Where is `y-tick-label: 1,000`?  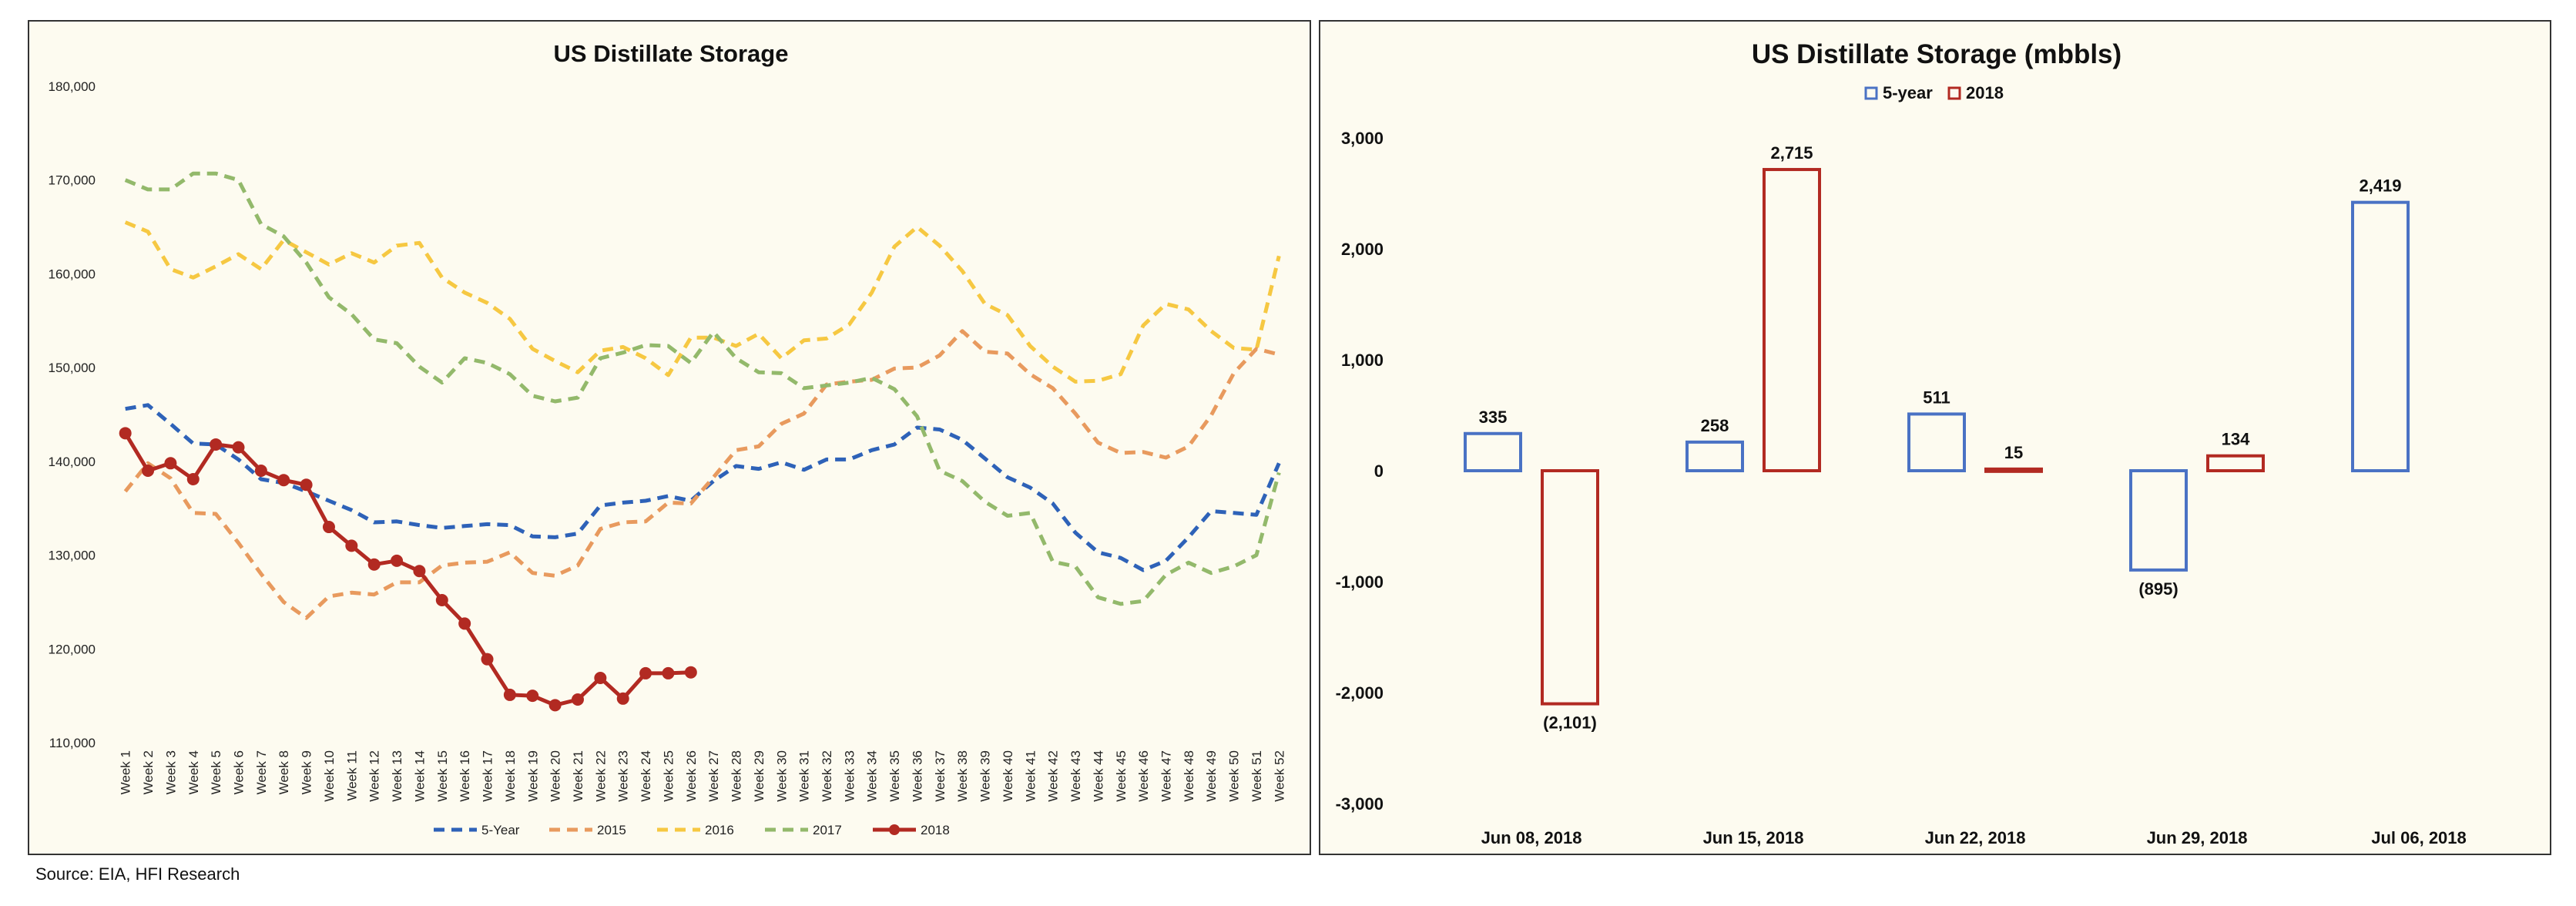
y-tick-label: 1,000 is located at coordinates (1362, 360).